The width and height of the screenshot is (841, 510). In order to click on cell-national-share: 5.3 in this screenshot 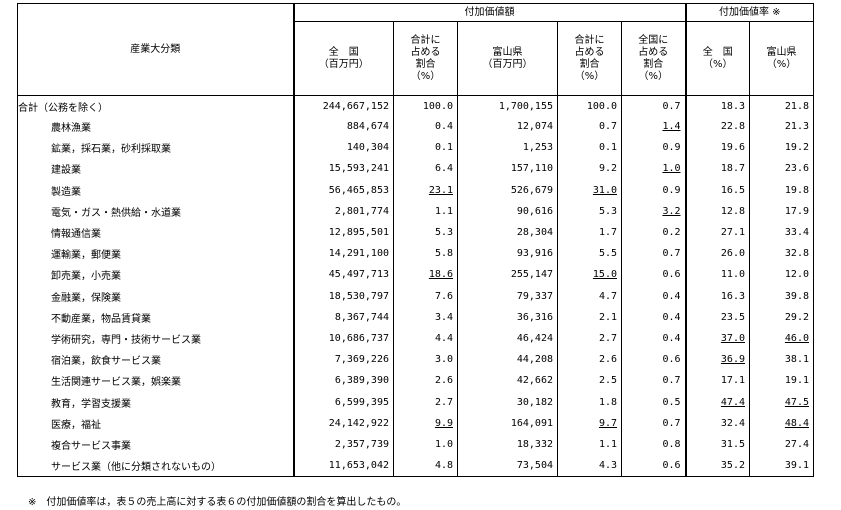, I will do `click(425, 232)`.